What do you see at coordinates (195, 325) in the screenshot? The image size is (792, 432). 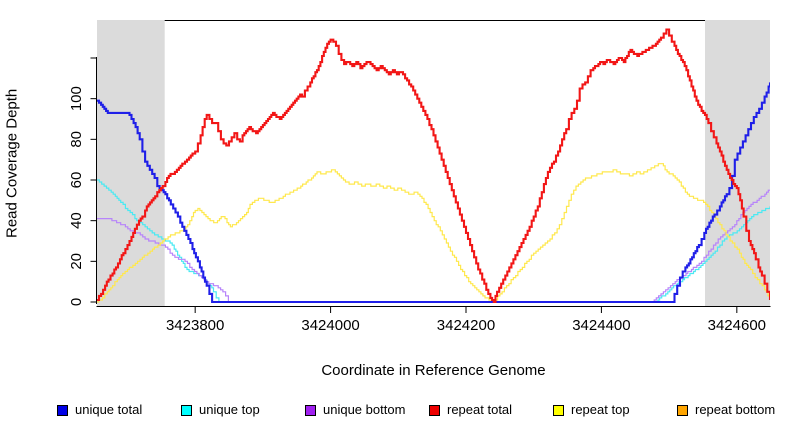 I see `x-tick-label: 3423800` at bounding box center [195, 325].